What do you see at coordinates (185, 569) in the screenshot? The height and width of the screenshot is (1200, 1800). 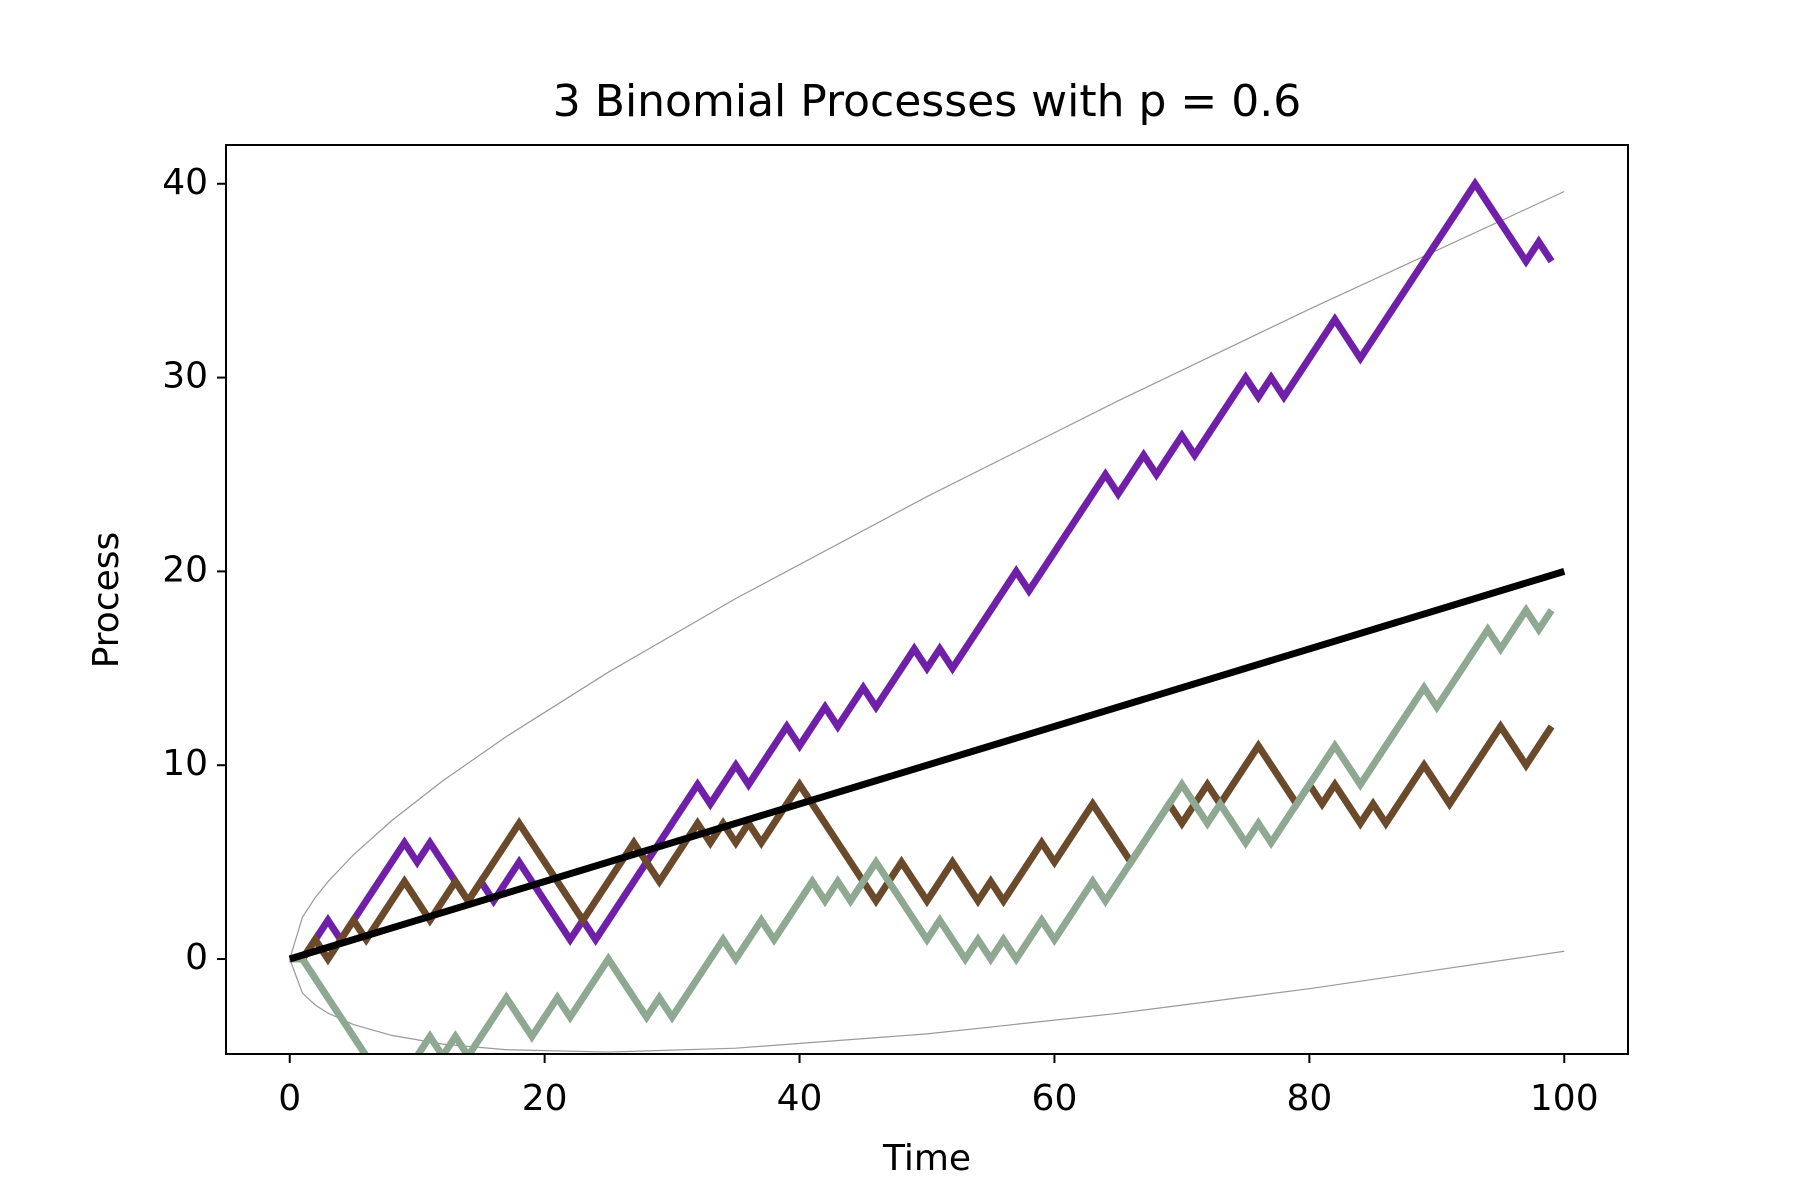 I see `y-tick-label: 20` at bounding box center [185, 569].